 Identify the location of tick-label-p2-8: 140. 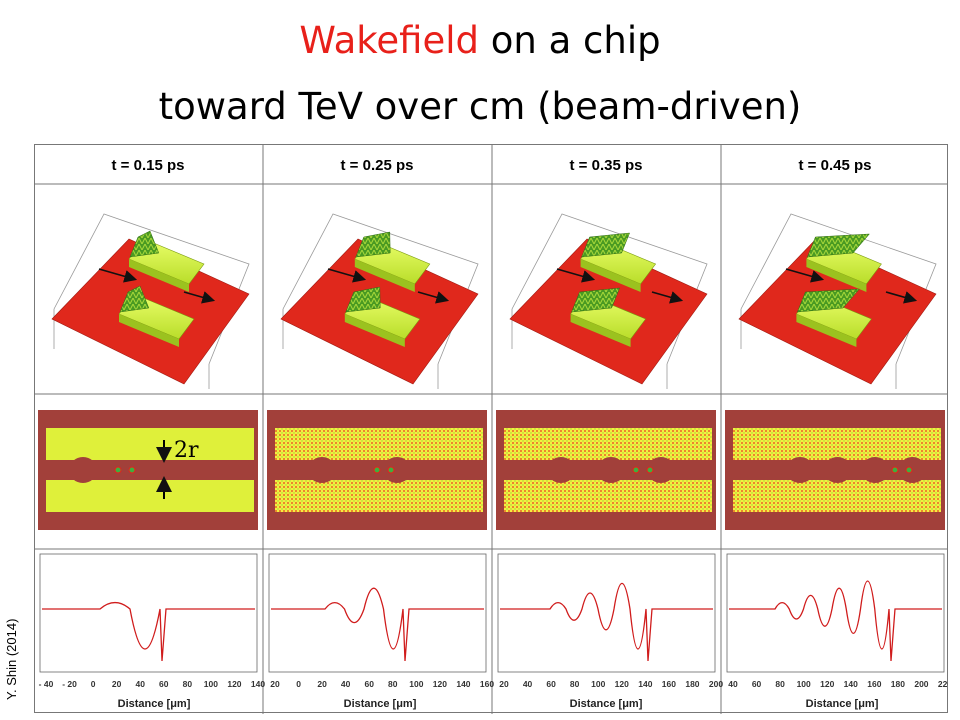
(463, 684).